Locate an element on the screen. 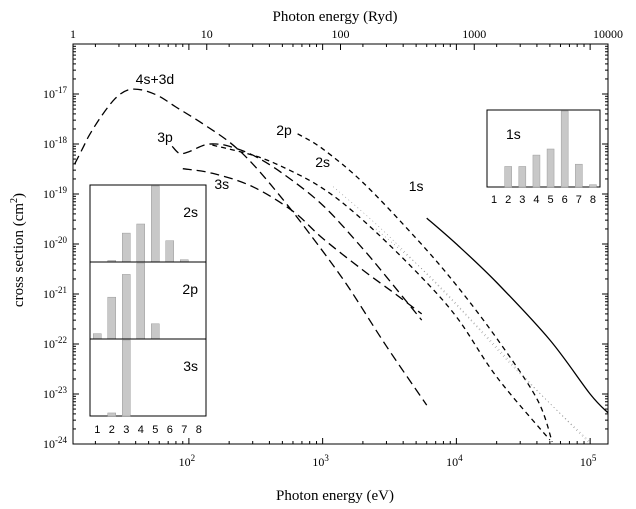 This screenshot has width=636, height=509. y-axis-tick-label: 10-19 is located at coordinates (55, 193).